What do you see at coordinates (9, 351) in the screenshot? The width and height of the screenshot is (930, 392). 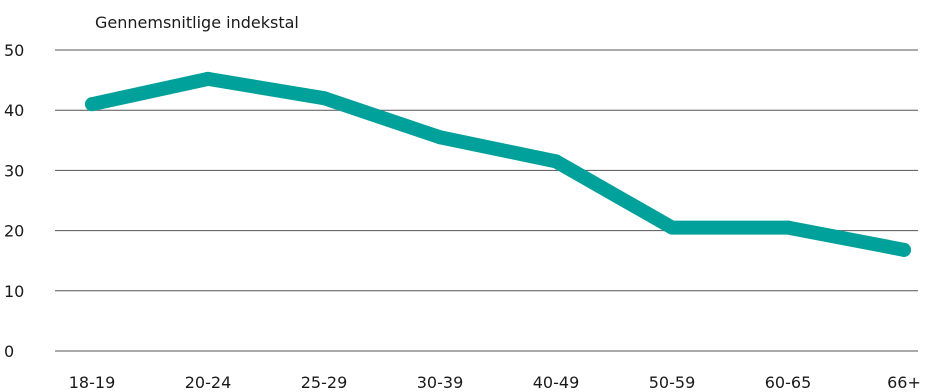 I see `y-tick-label: 0` at bounding box center [9, 351].